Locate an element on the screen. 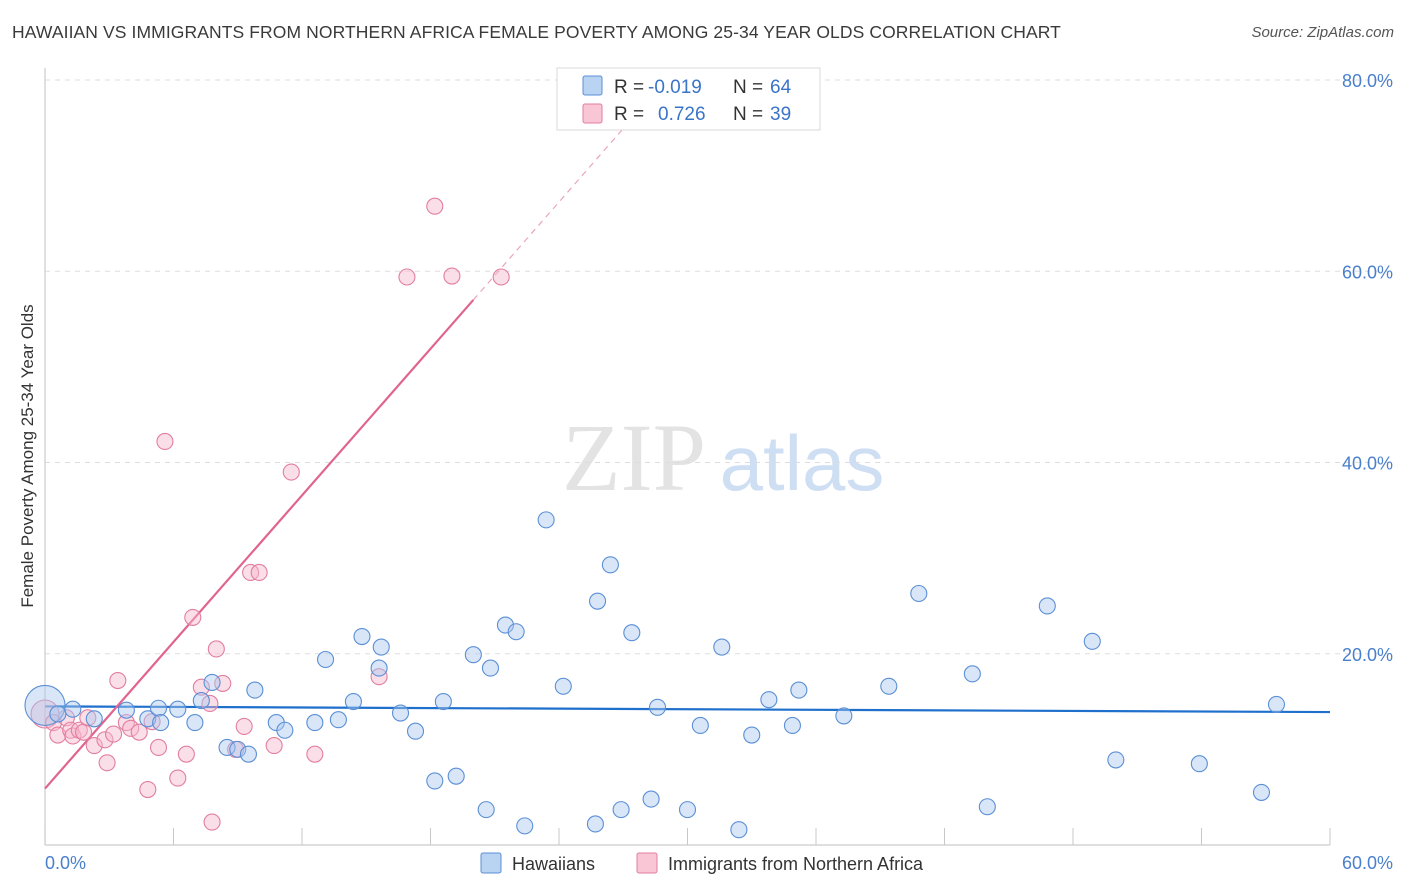 The image size is (1406, 892). stats-r-value-pink: 0.726 is located at coordinates (682, 114).